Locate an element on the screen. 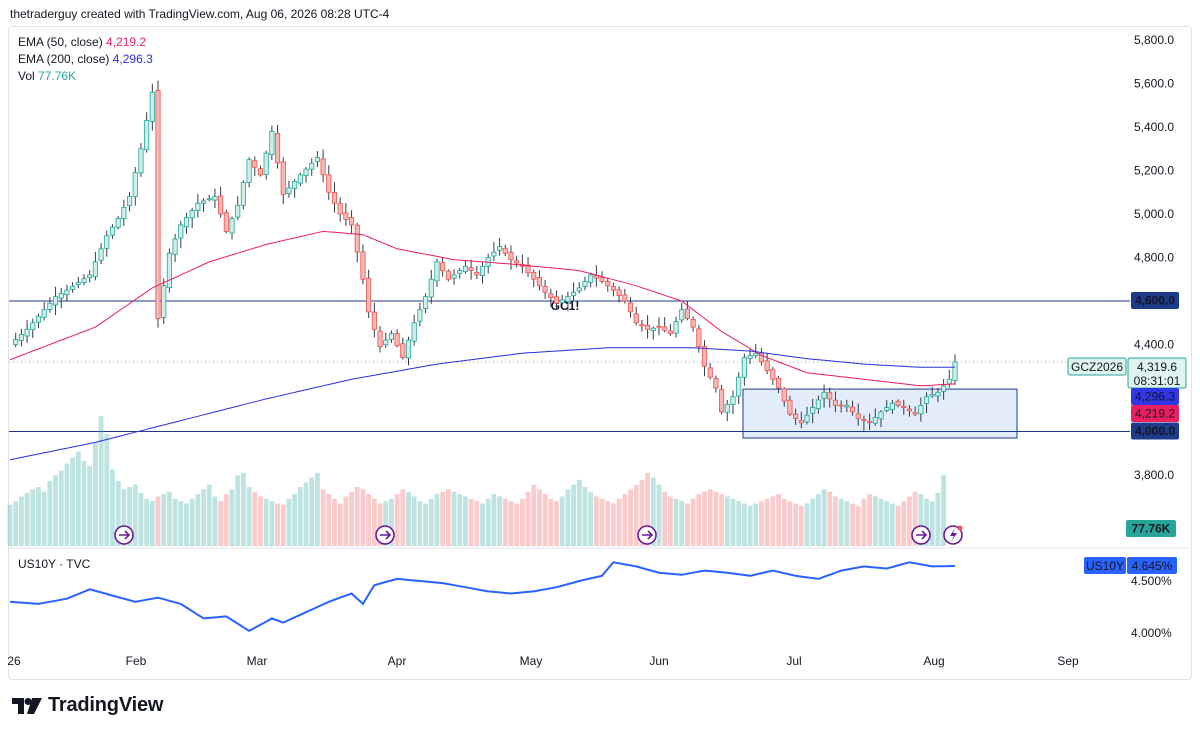  level-4600-badge: 4,600.0 is located at coordinates (1155, 301).